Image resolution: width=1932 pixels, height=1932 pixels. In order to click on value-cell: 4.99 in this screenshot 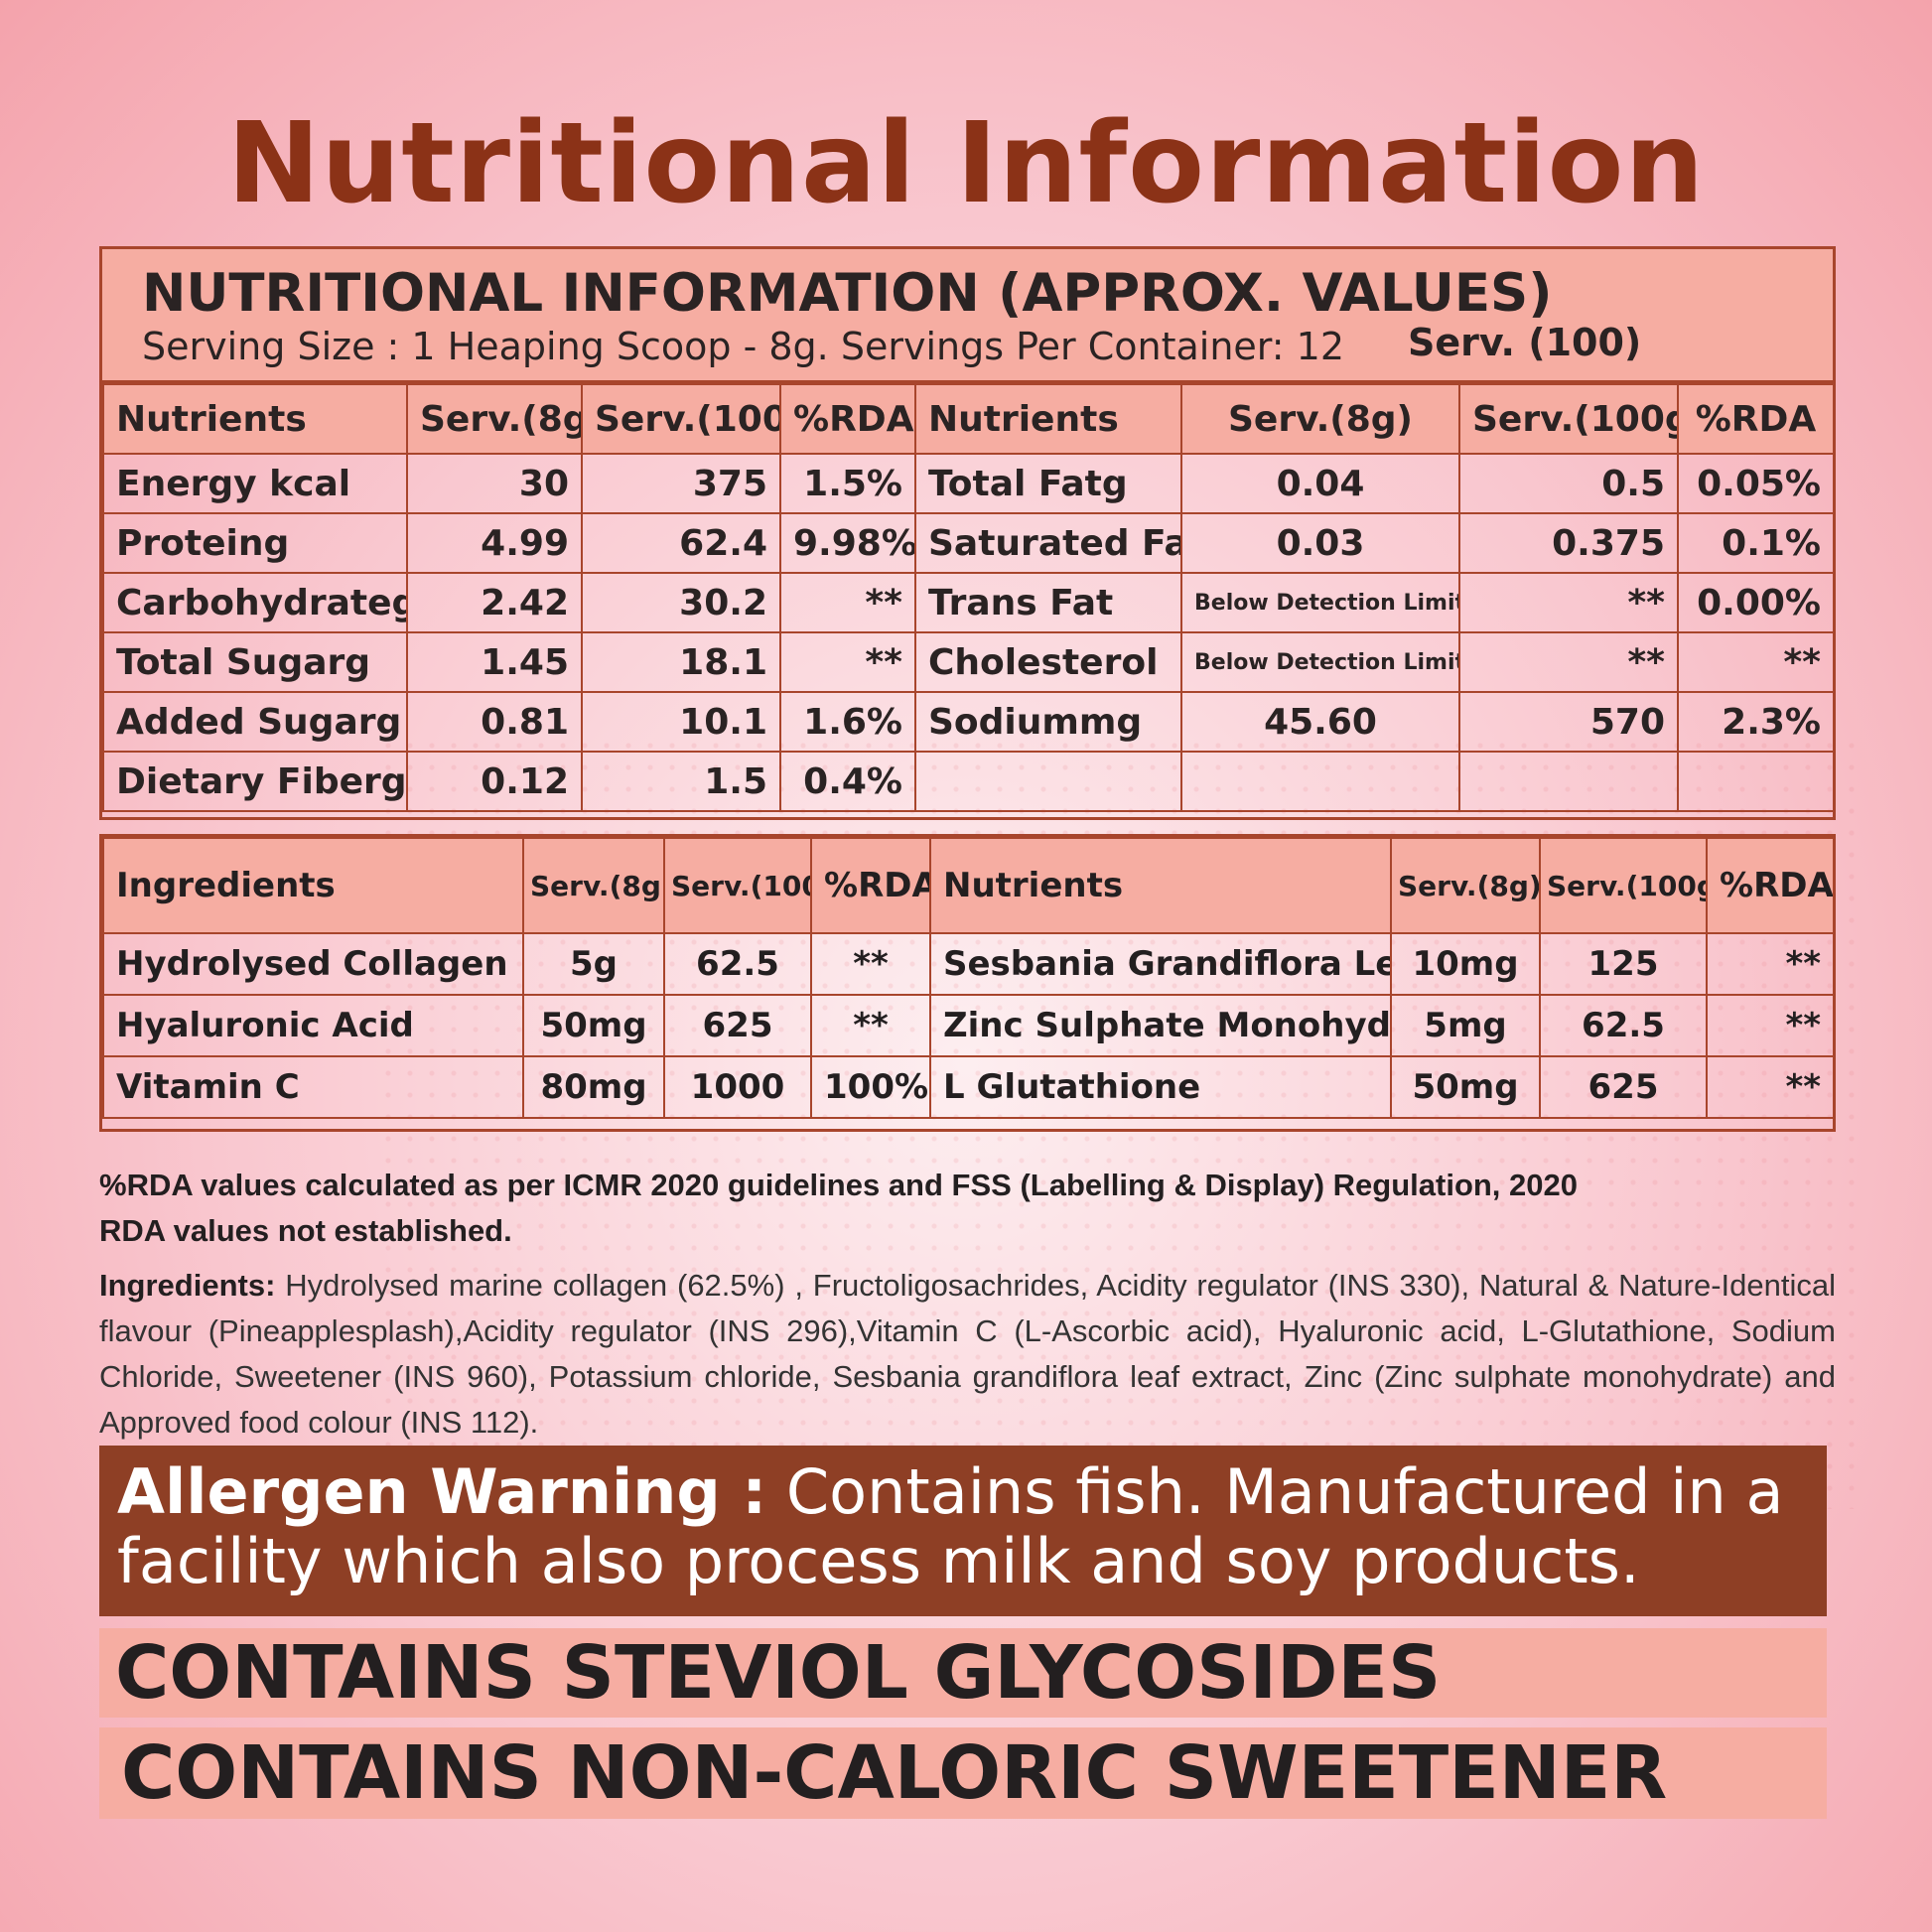, I will do `click(495, 543)`.